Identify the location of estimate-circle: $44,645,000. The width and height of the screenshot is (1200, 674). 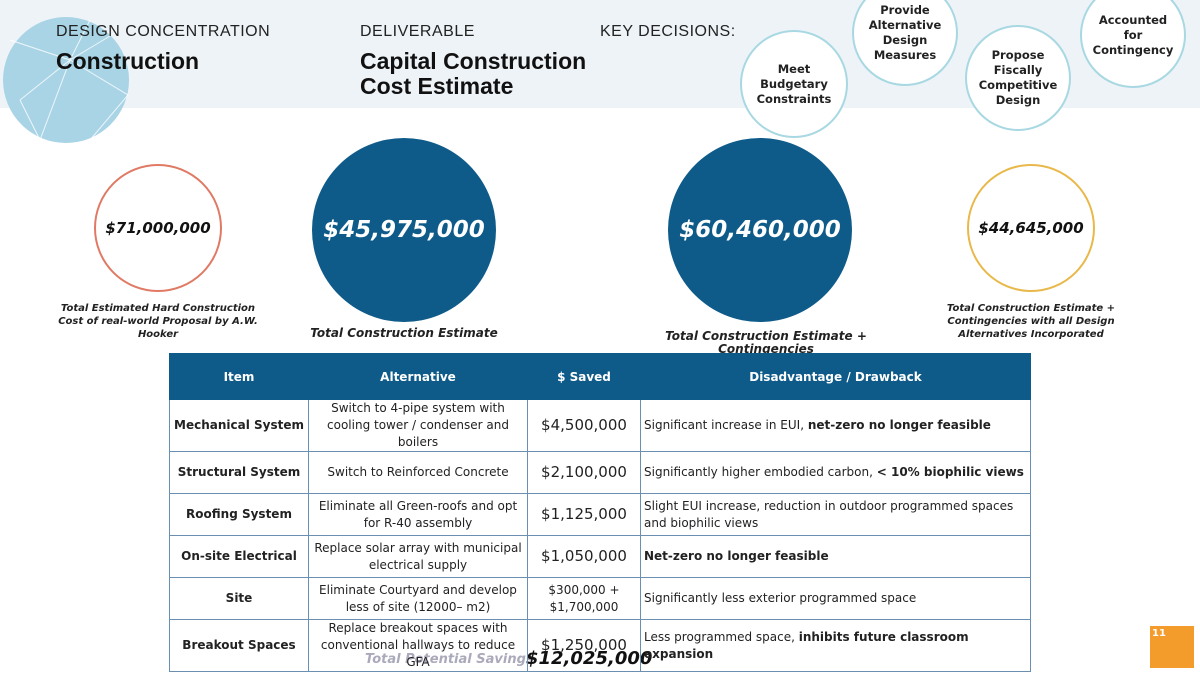
(1031, 228).